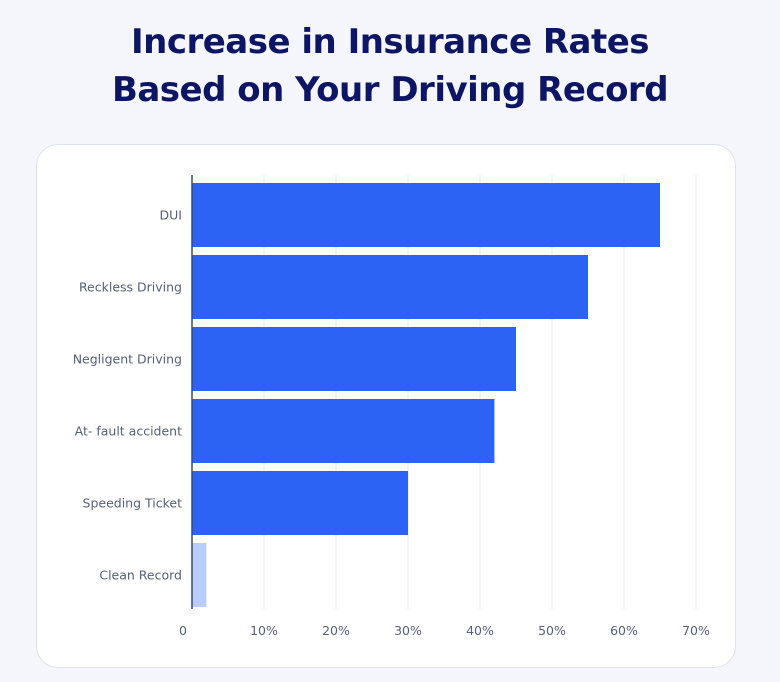 The width and height of the screenshot is (780, 682). Describe the element at coordinates (624, 630) in the screenshot. I see `x-tick-label: 60%` at that location.